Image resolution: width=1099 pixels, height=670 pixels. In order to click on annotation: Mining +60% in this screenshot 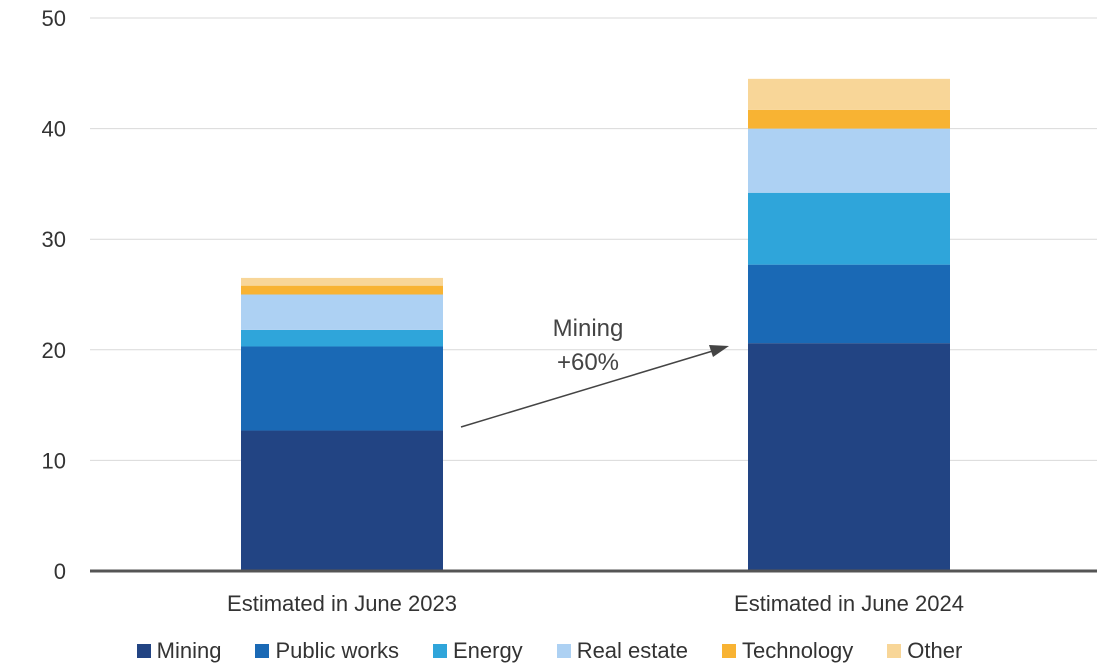, I will do `click(594, 371)`.